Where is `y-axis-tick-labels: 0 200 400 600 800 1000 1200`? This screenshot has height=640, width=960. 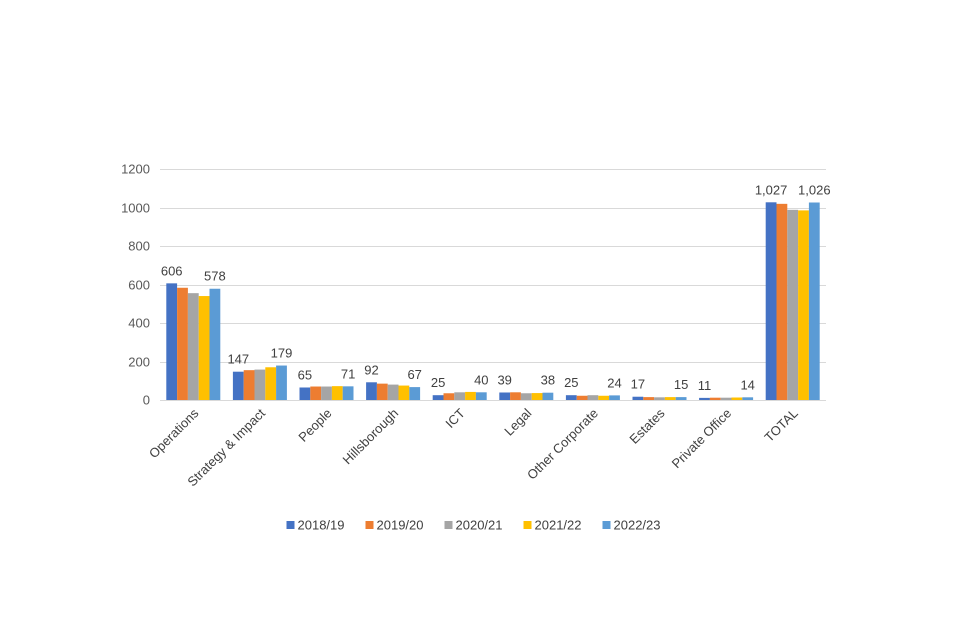 y-axis-tick-labels: 0 200 400 600 800 1000 1200 is located at coordinates (135, 285).